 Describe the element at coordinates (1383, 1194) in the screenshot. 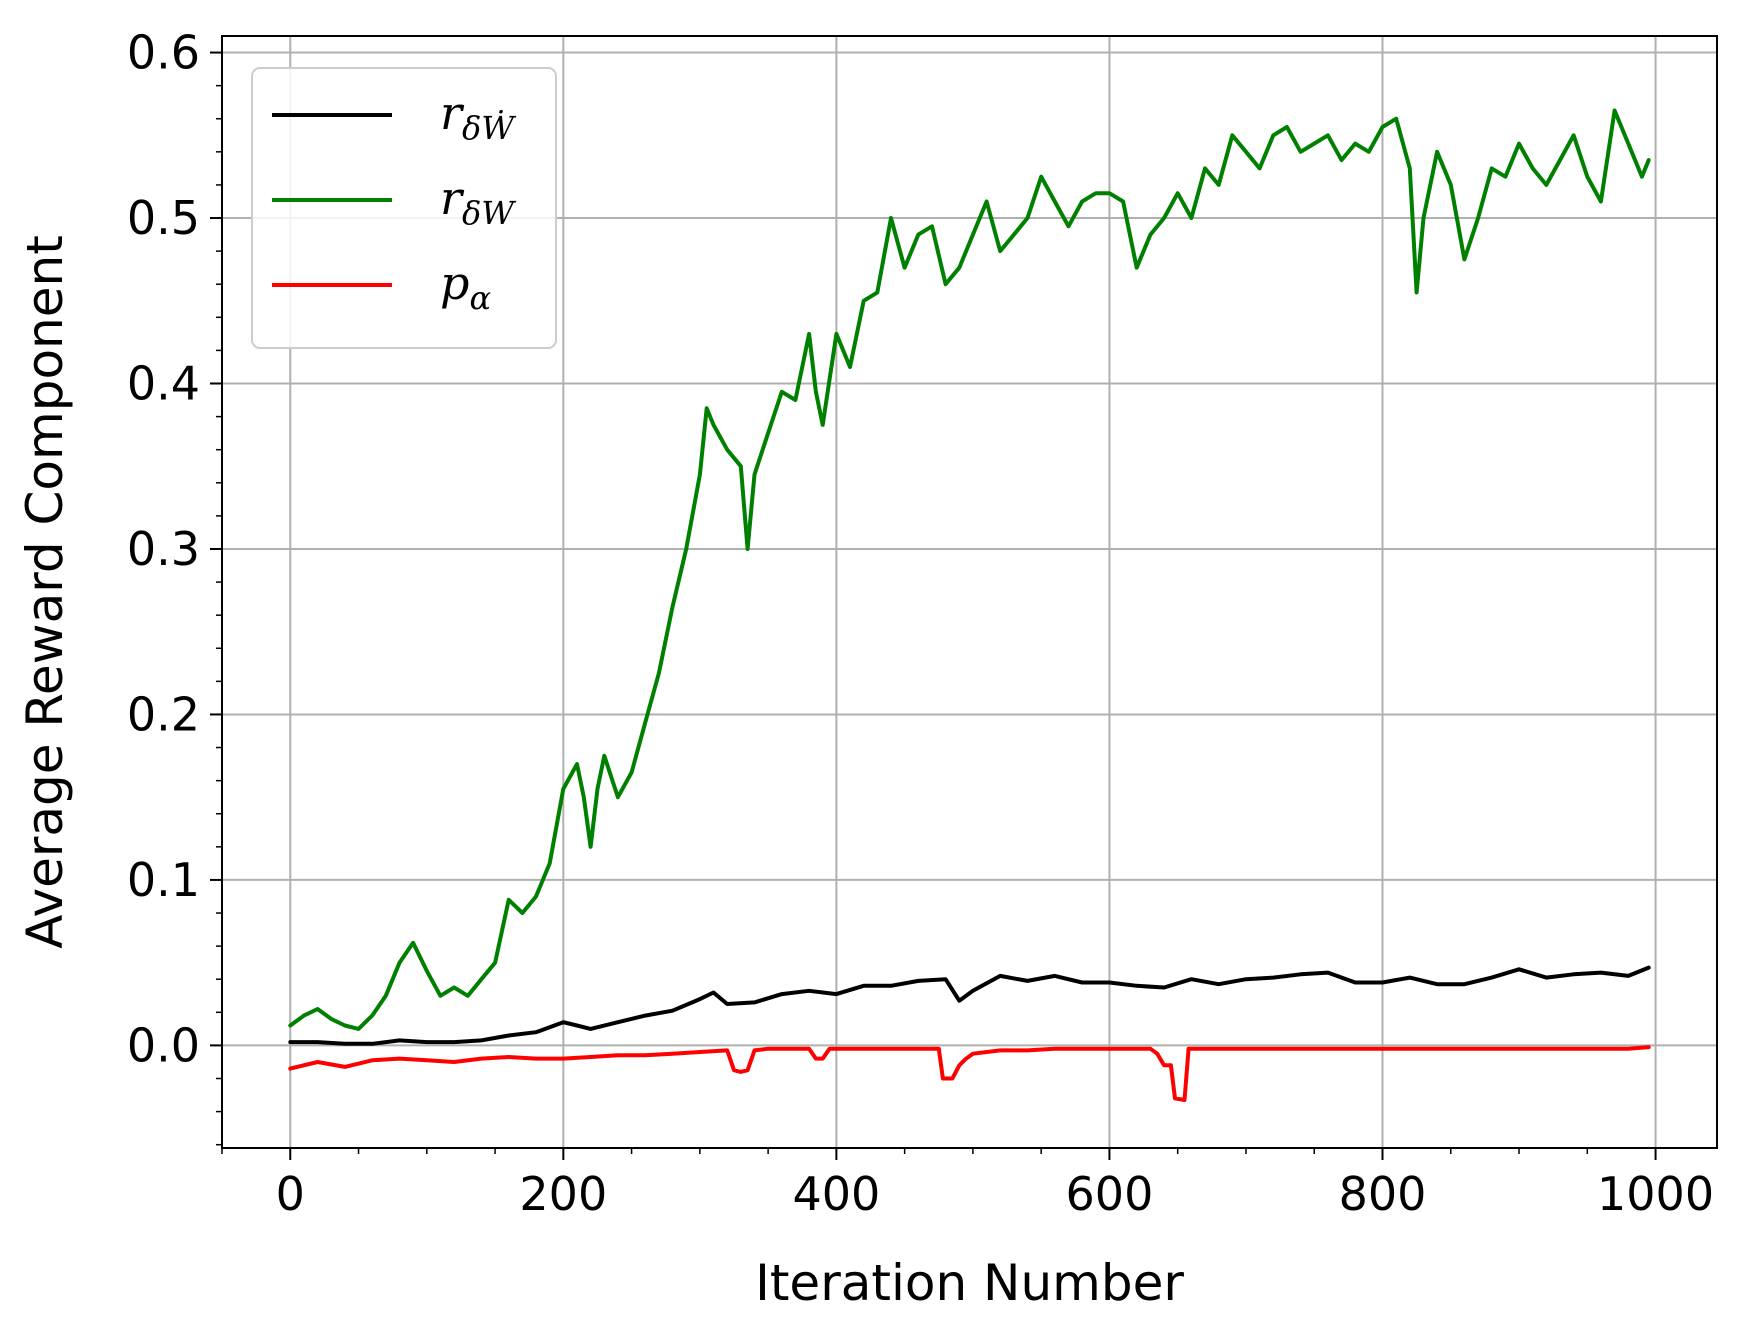

I see `x-tick-label: 800` at that location.